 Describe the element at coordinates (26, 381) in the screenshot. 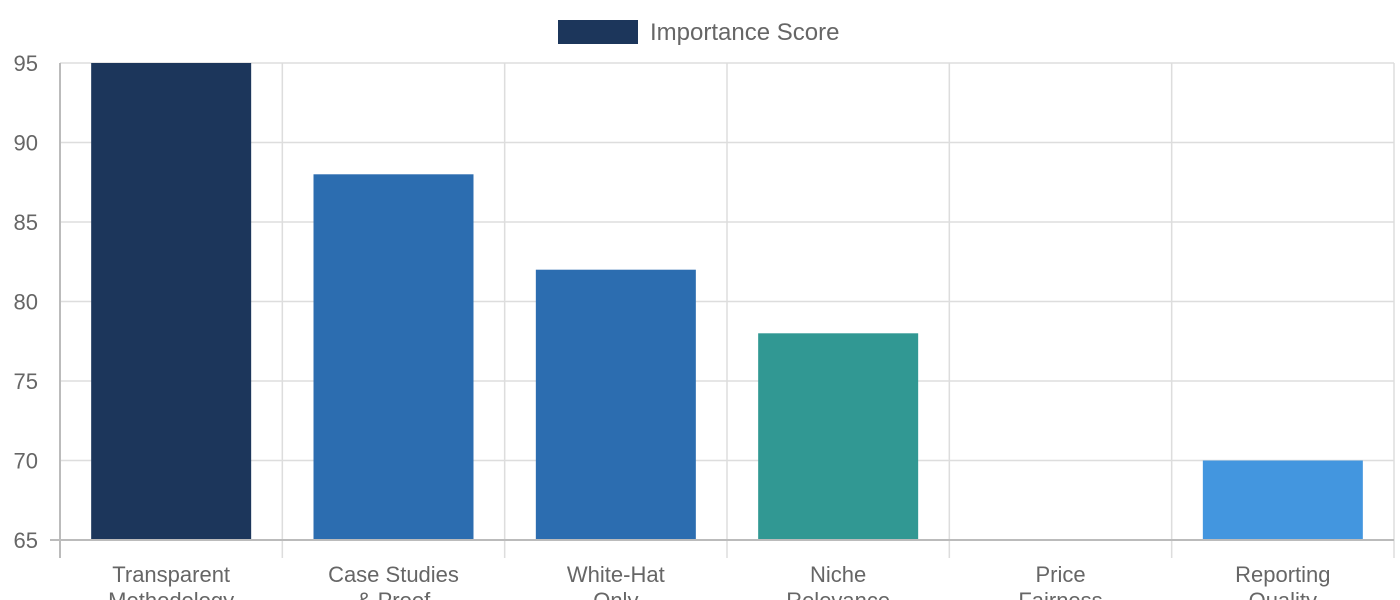

I see `y-tick-label: 75` at that location.